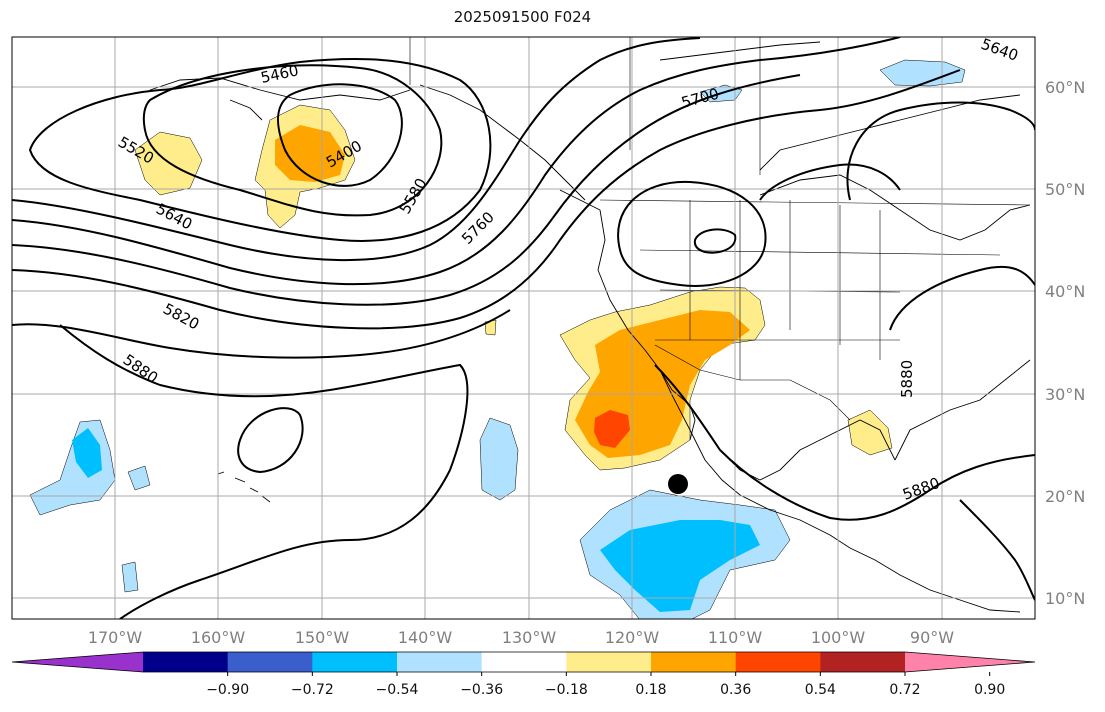 The height and width of the screenshot is (712, 1105). I want to click on latitude-label: 60°N, so click(1065, 87).